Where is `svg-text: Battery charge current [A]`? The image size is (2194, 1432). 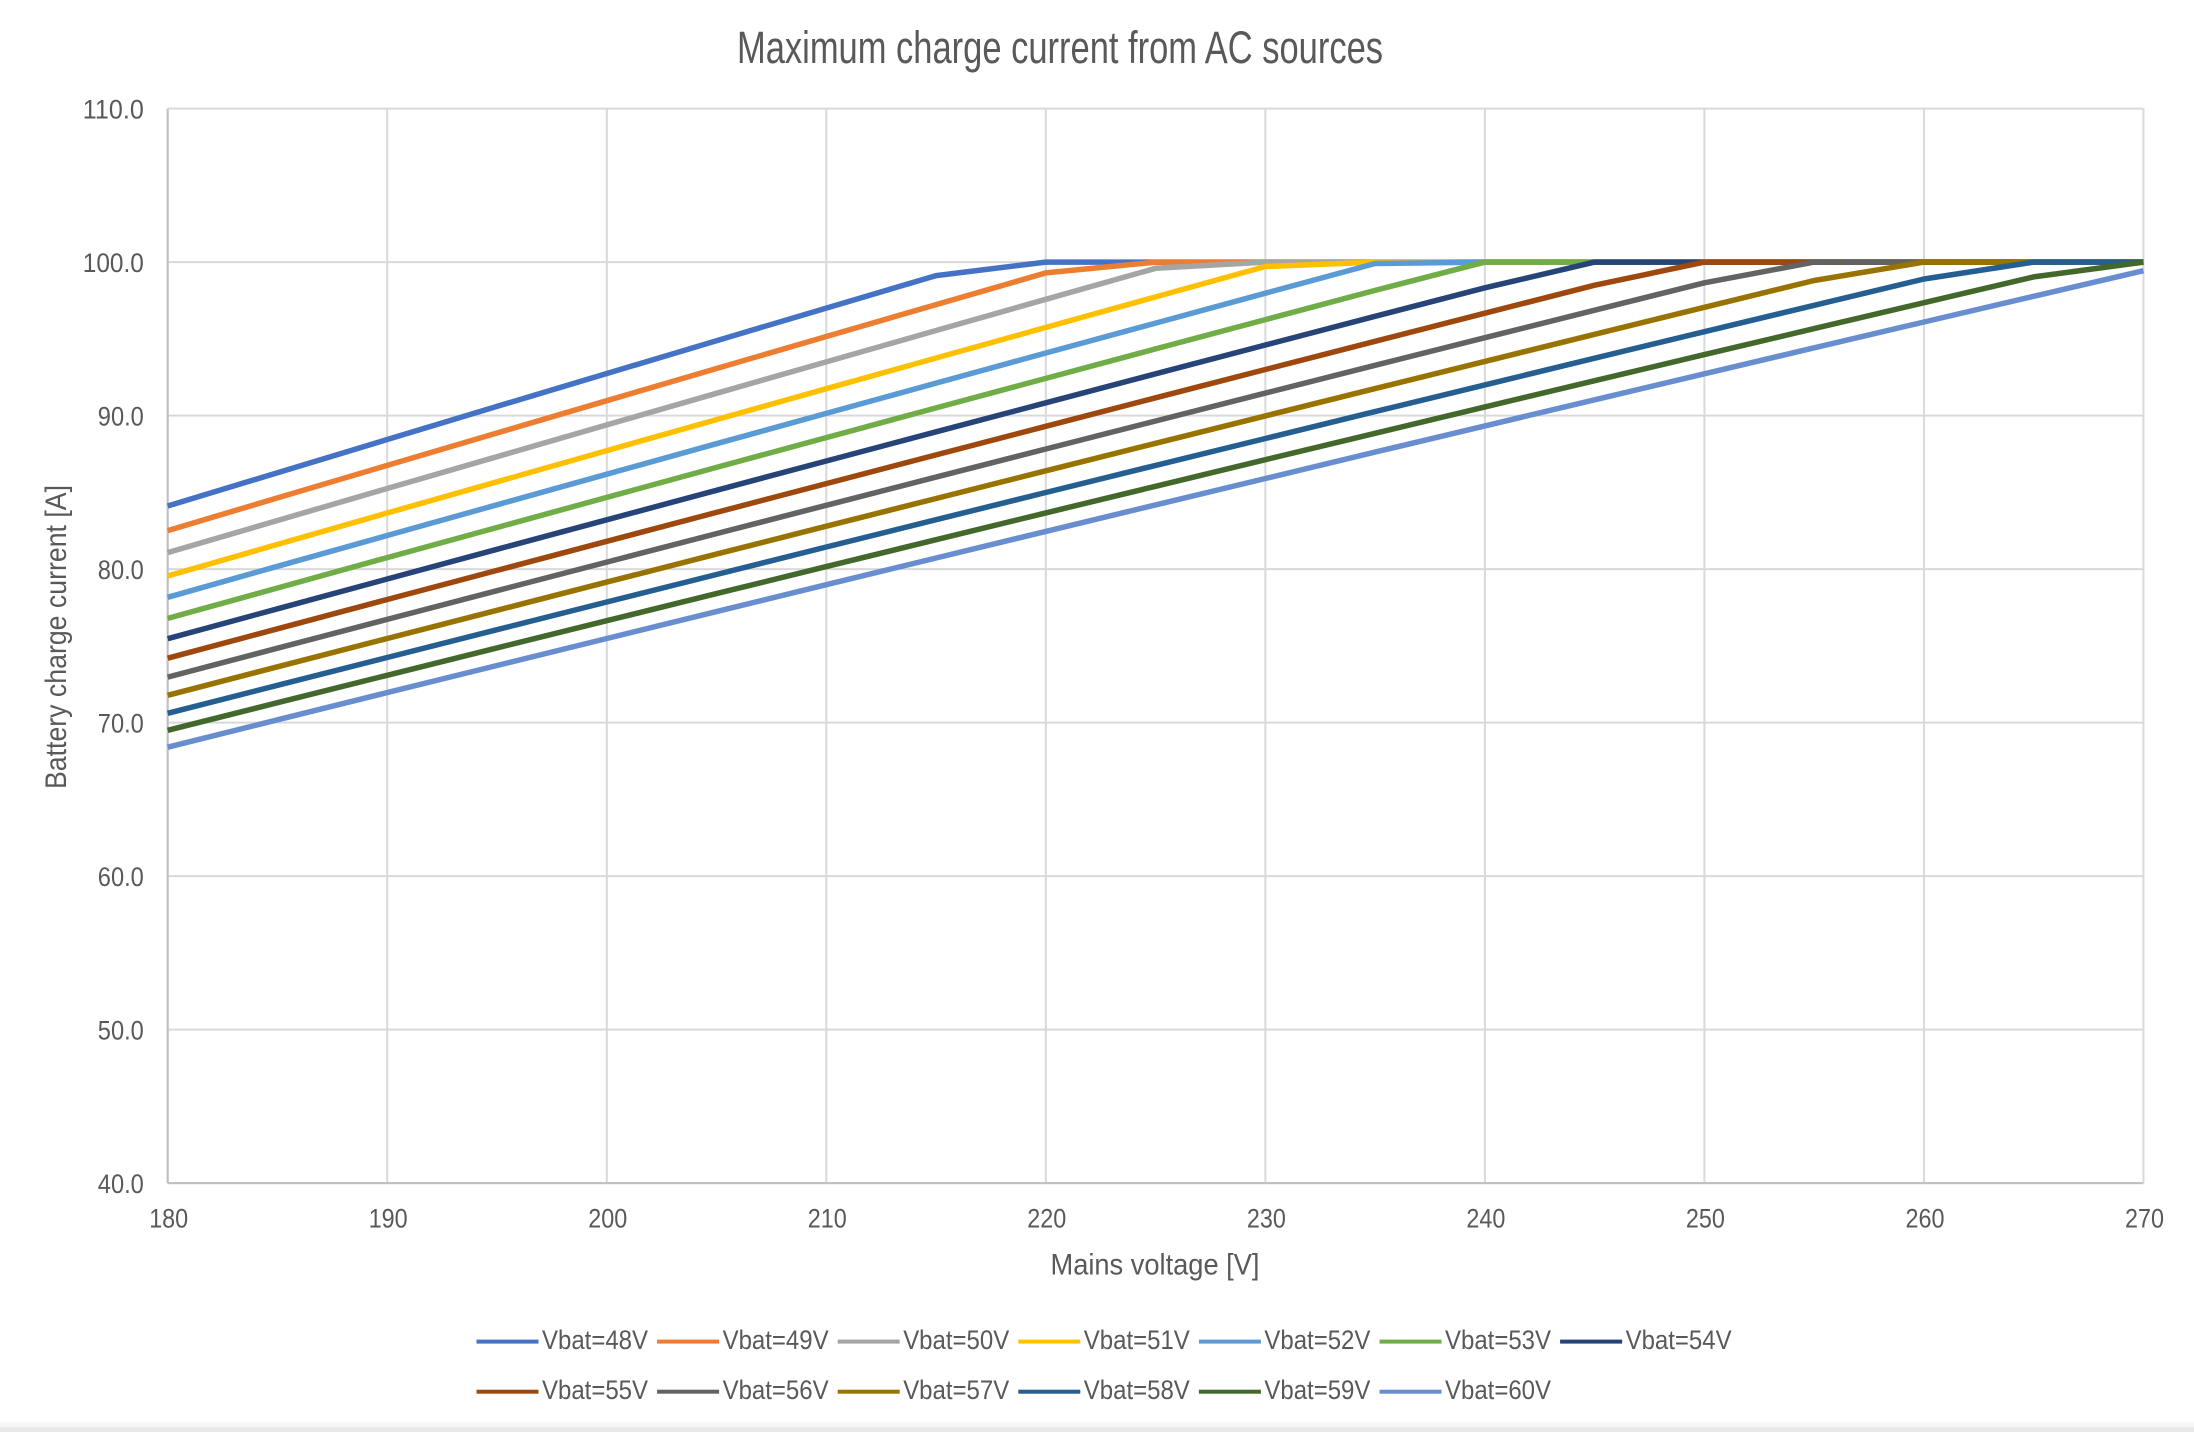
svg-text: Battery charge current [A] is located at coordinates (56, 637).